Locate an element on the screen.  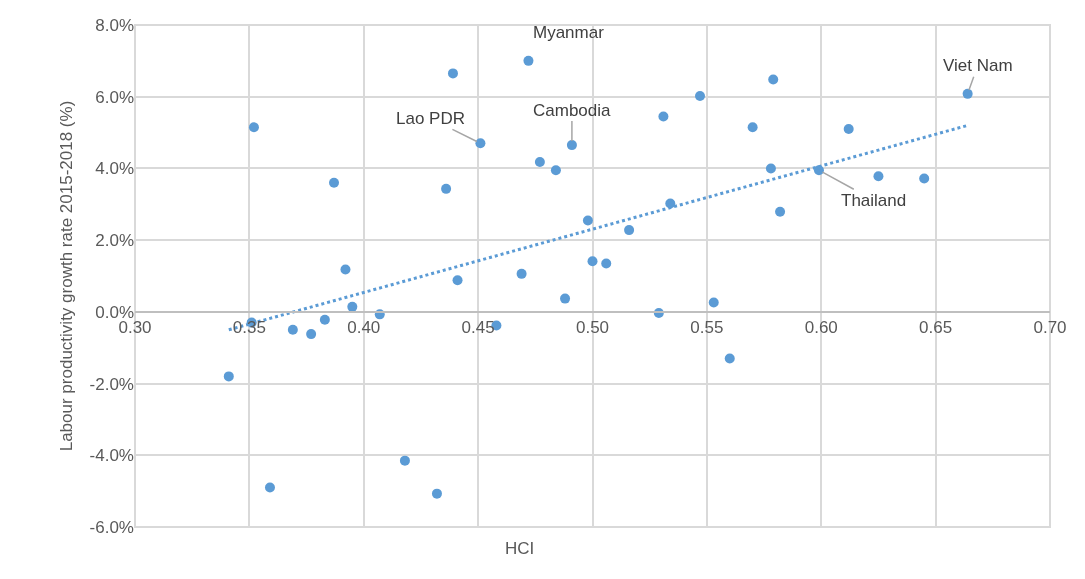
y-tick-label: -6.0% is located at coordinates (111, 527).